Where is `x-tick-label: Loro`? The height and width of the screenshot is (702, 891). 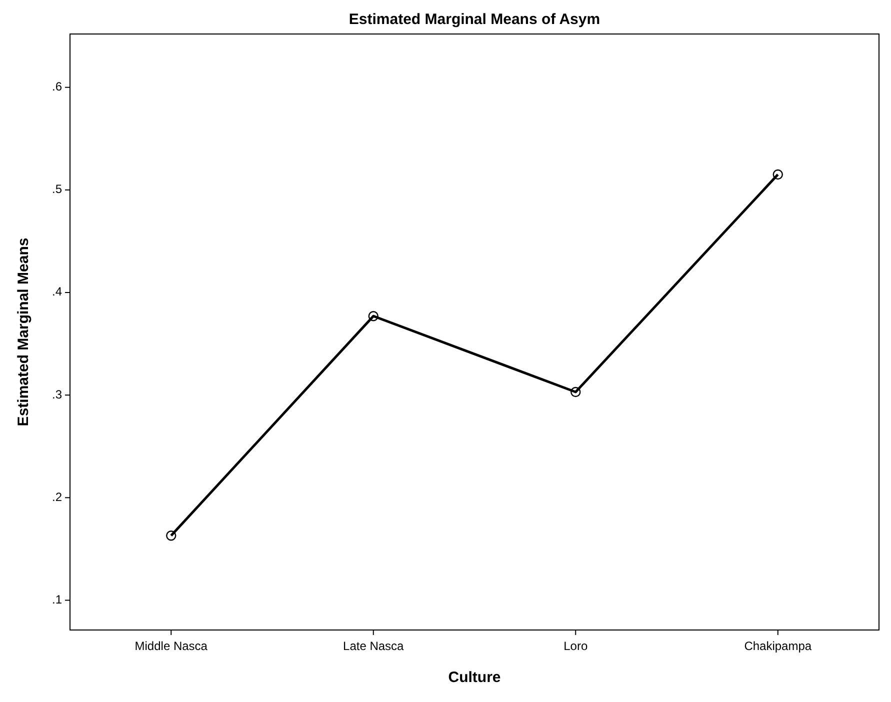 x-tick-label: Loro is located at coordinates (576, 646).